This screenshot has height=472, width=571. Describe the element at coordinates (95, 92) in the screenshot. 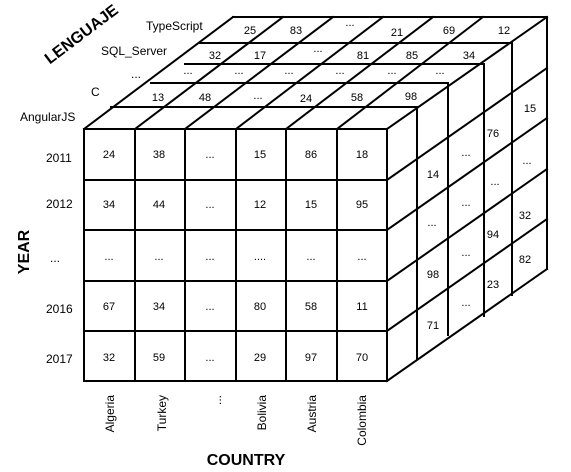

I see `language-label: C` at that location.